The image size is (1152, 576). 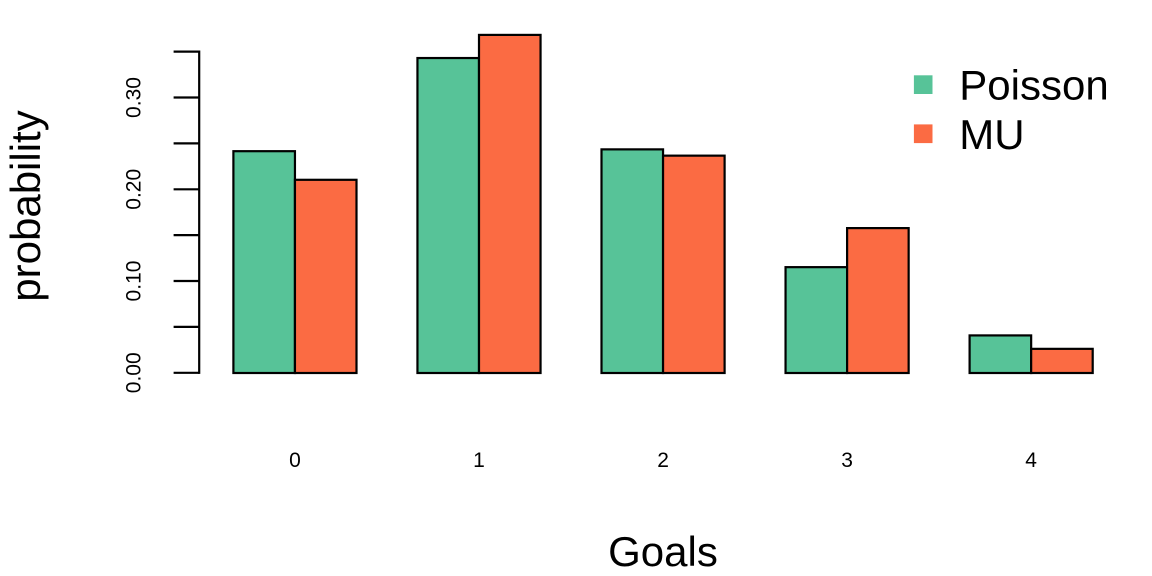 What do you see at coordinates (991, 134) in the screenshot?
I see `svg-text: MU` at bounding box center [991, 134].